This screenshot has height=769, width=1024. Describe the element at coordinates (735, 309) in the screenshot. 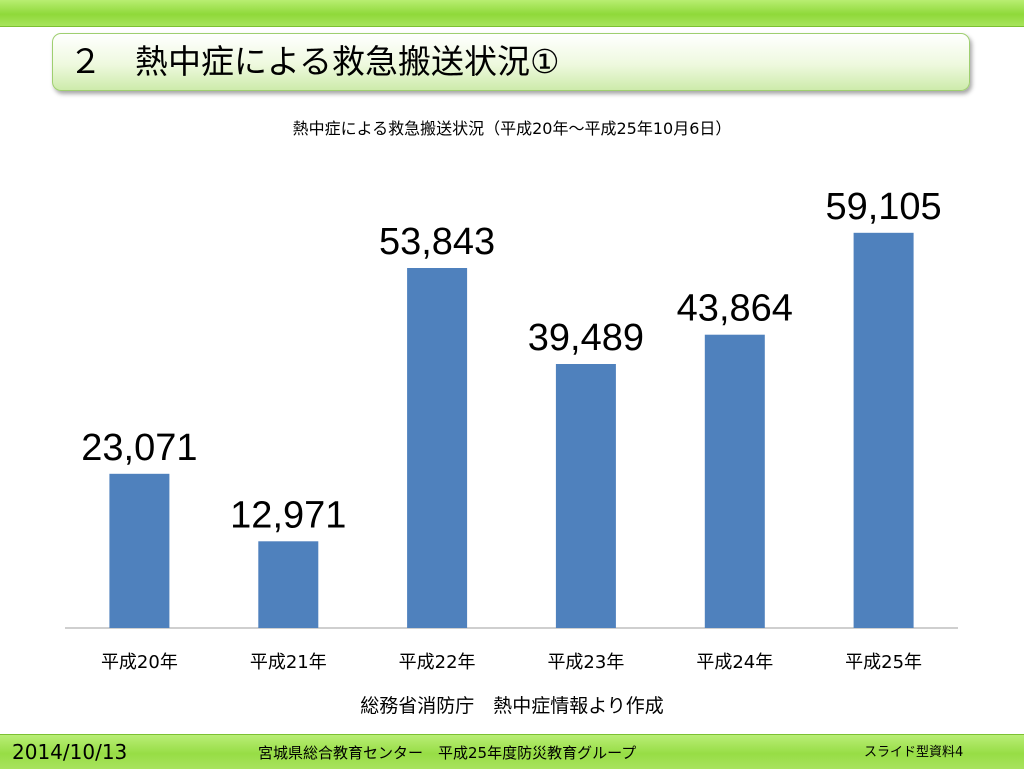

I see `value-label-5: 43,864` at that location.